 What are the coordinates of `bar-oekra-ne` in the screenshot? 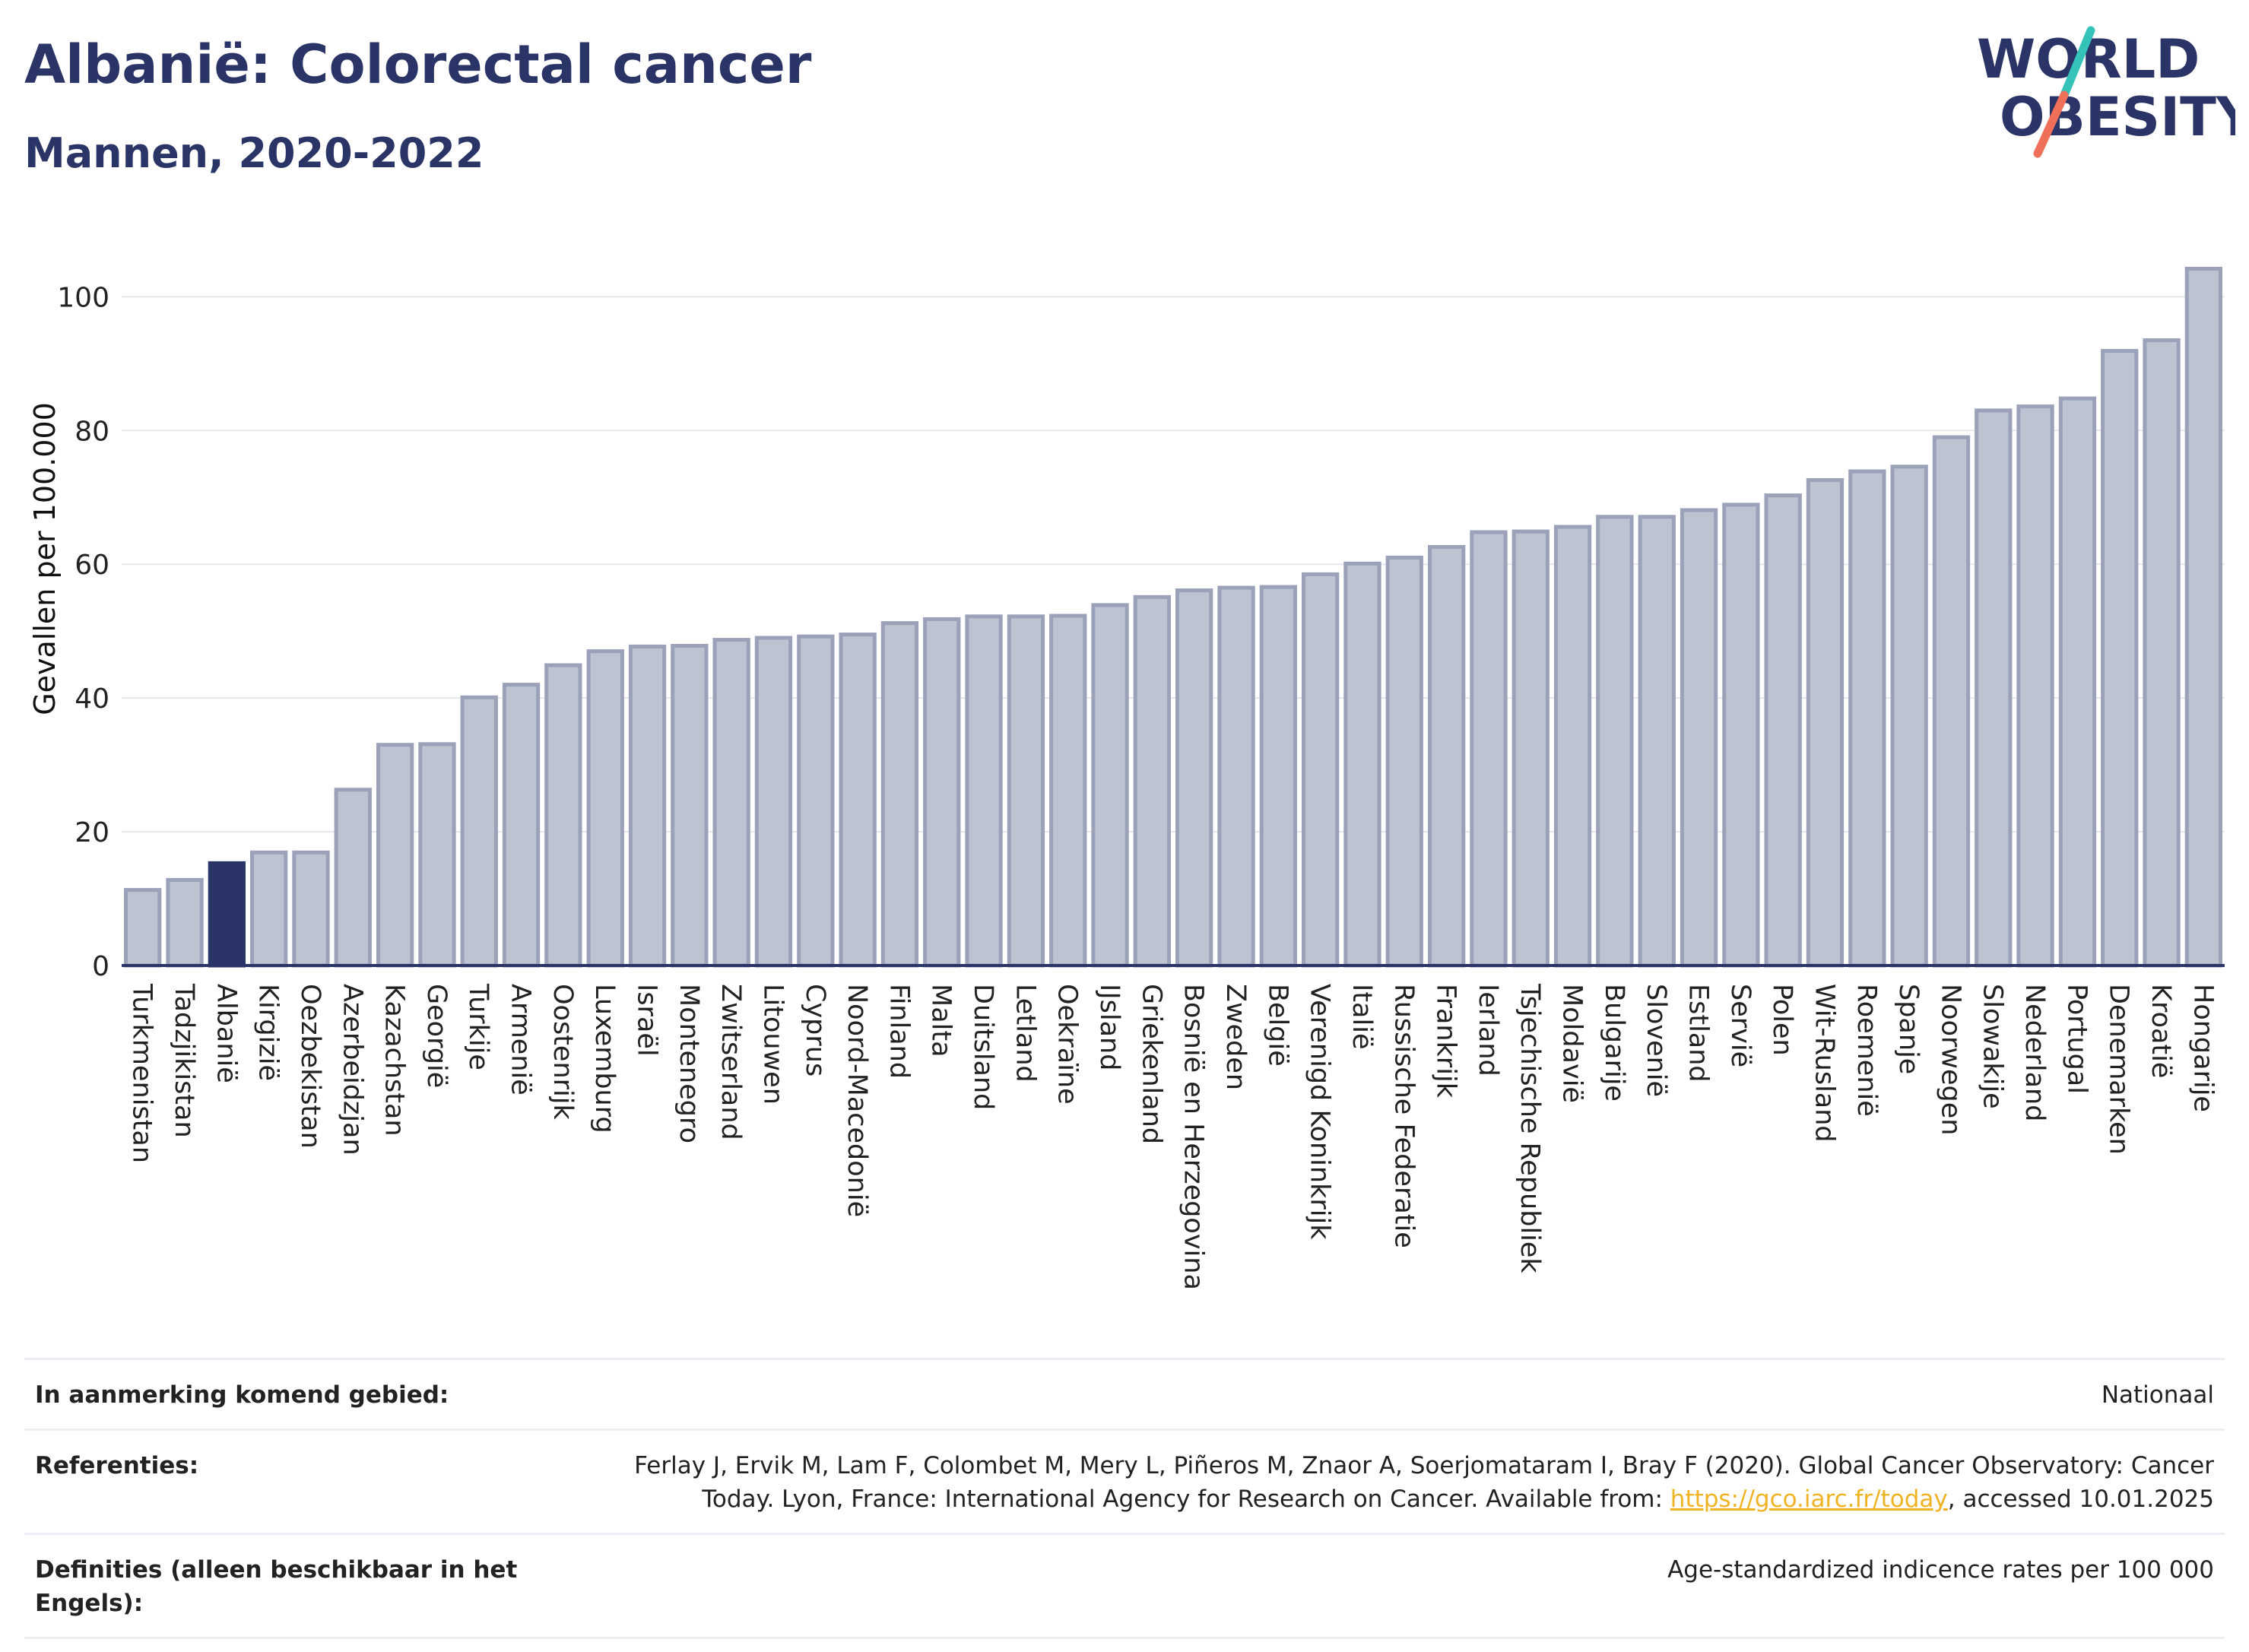 It's located at (1068, 791).